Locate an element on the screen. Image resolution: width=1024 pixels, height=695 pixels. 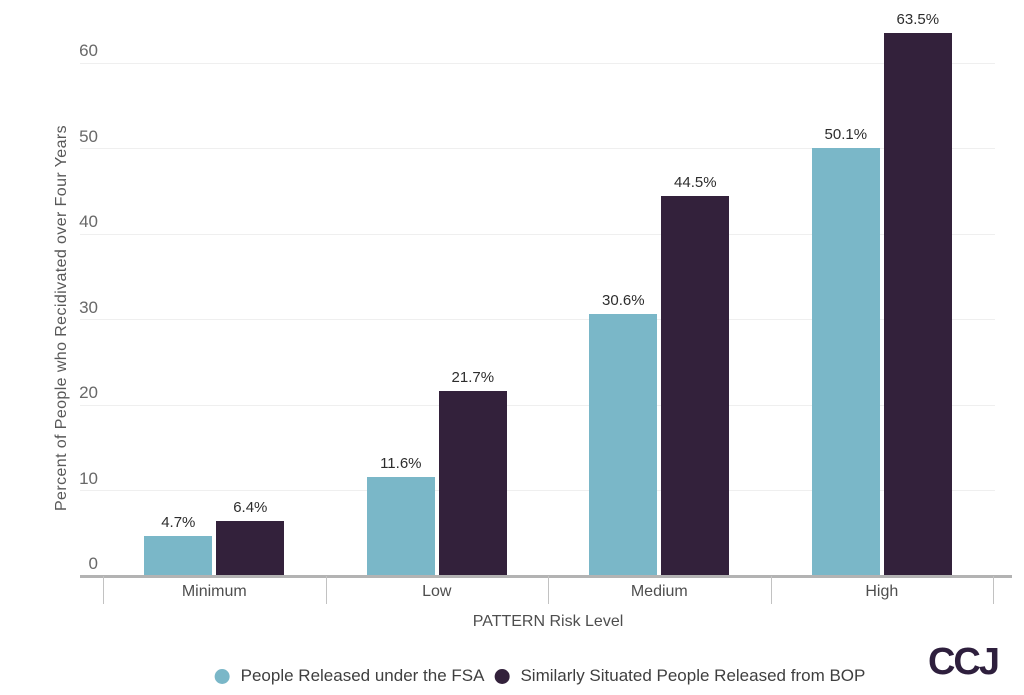
bar-fsa-medium is located at coordinates (623, 445).